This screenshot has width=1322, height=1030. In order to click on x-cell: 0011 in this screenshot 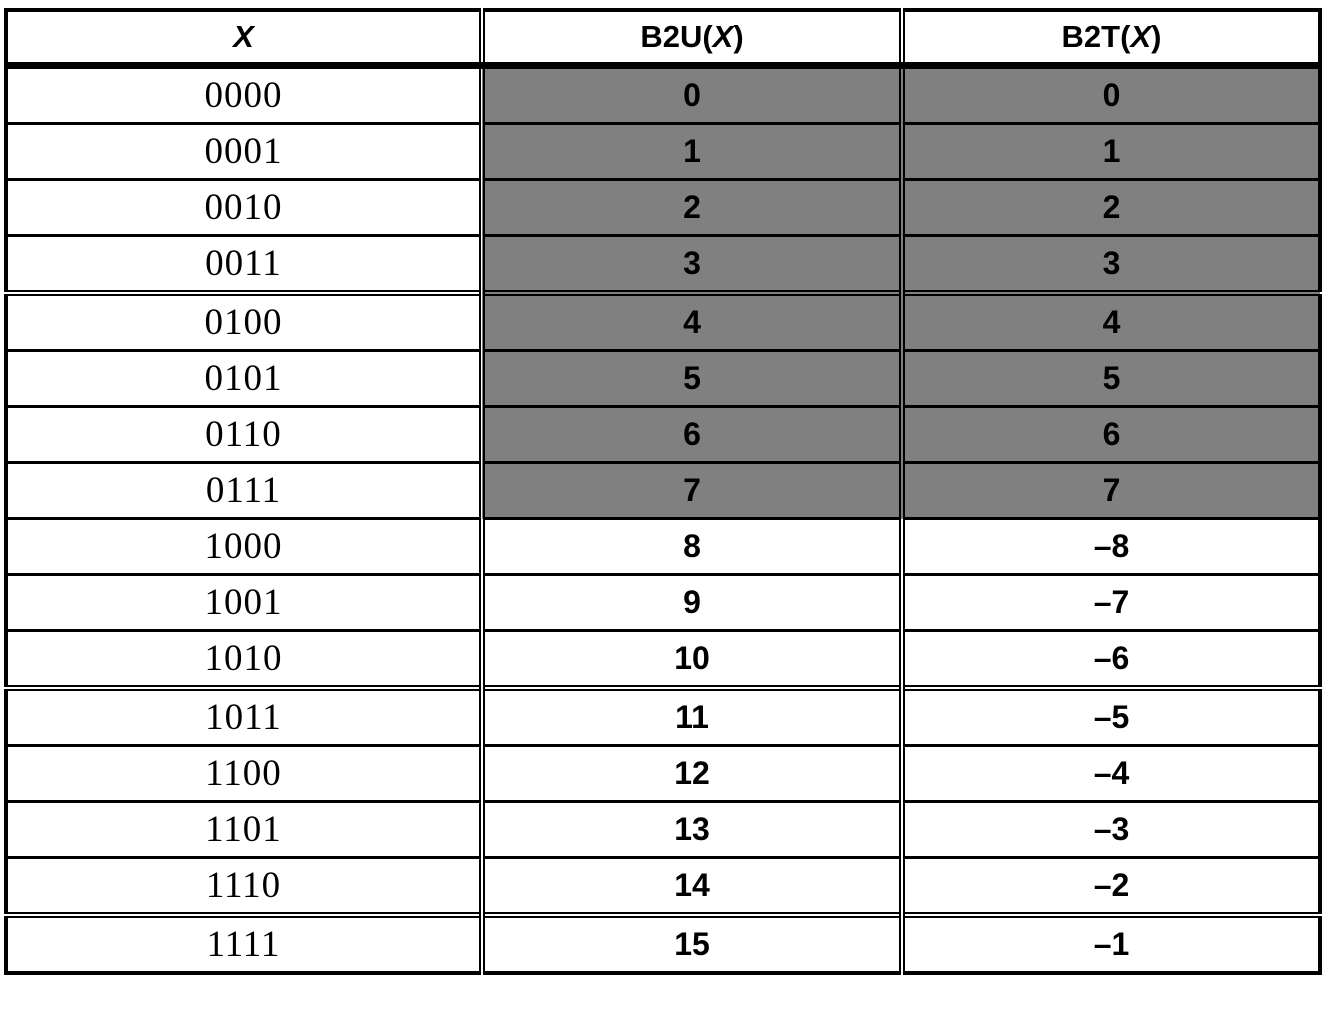, I will do `click(244, 264)`.